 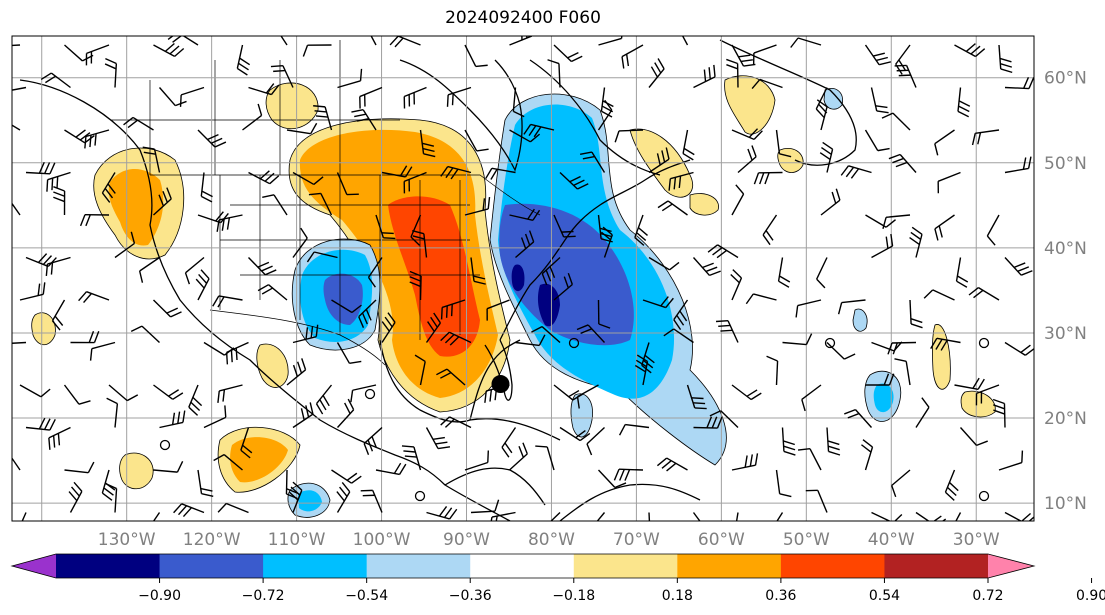 I want to click on colorbar-tick-label: 0.90, so click(x=1090, y=596).